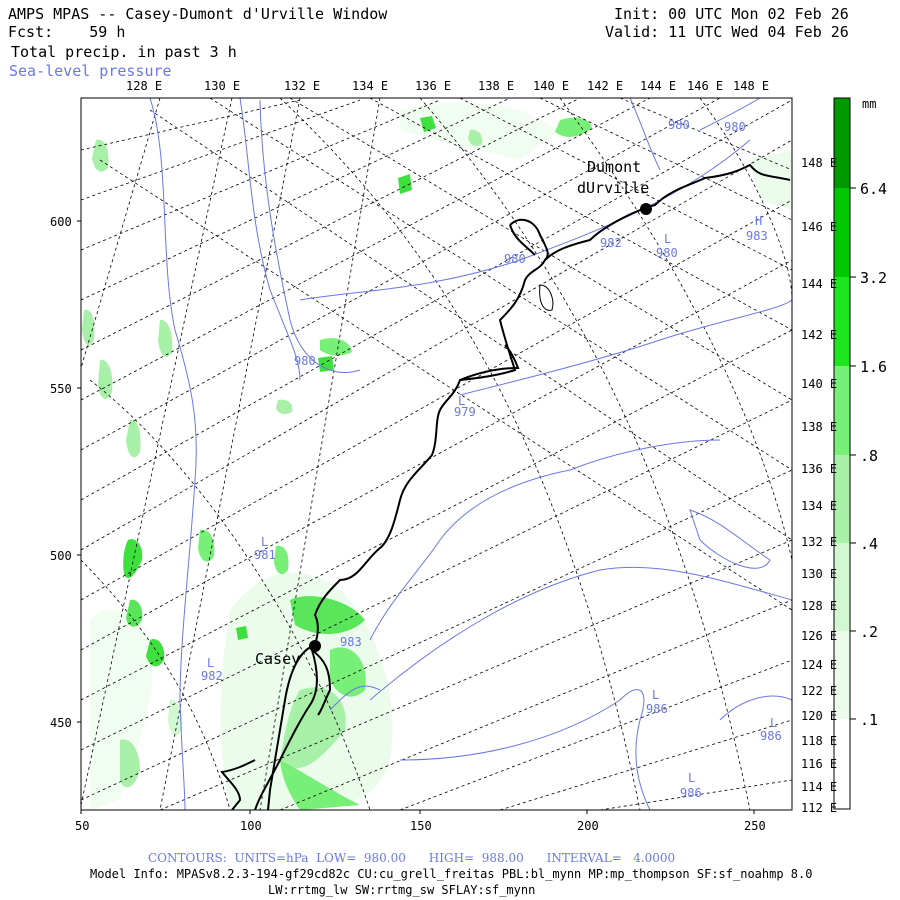 The height and width of the screenshot is (900, 900). I want to click on top-lon-label: 140 E, so click(551, 86).